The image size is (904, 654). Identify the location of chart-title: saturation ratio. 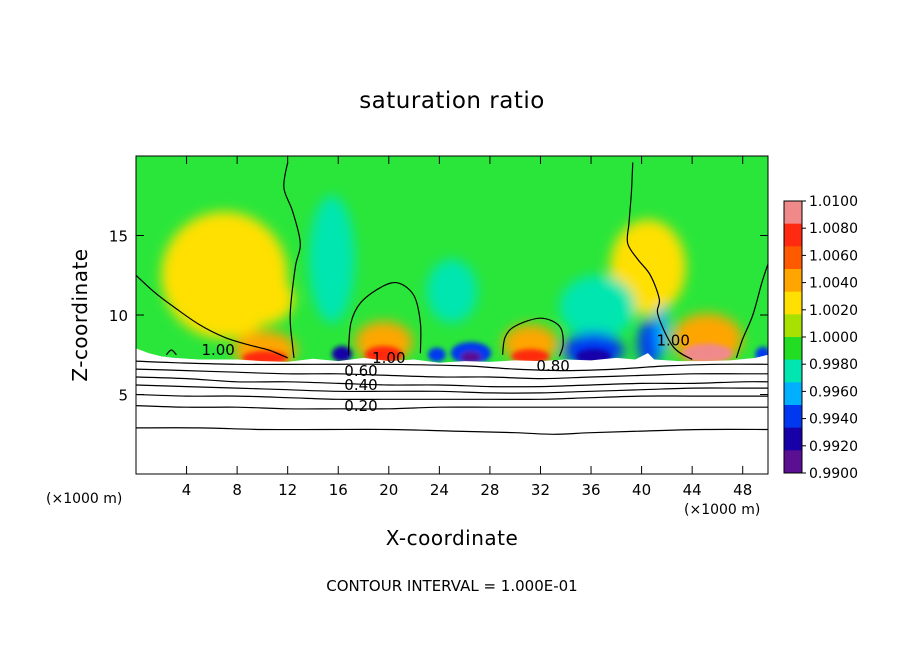
(452, 101).